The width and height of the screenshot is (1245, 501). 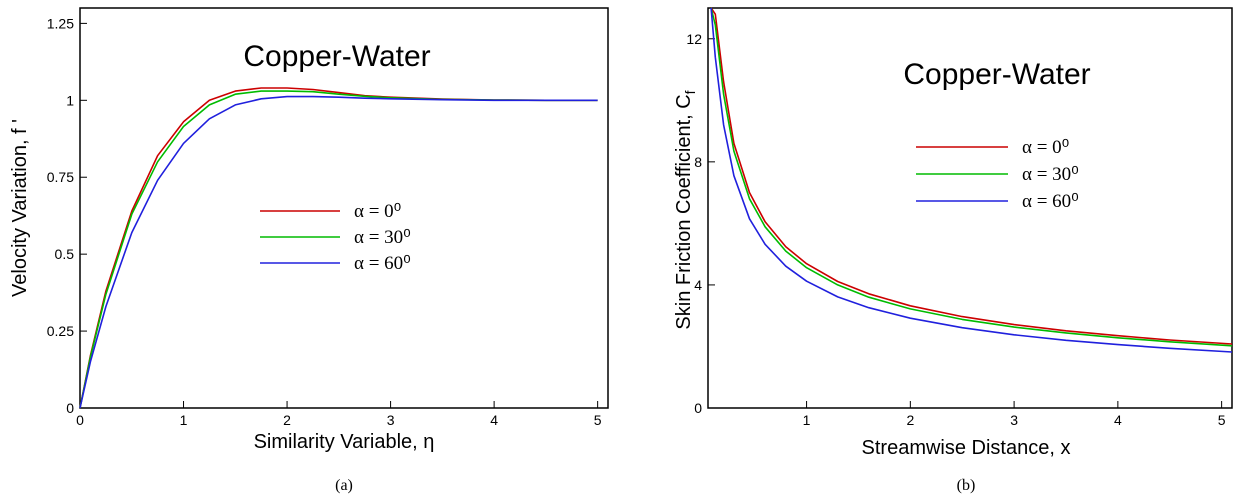 What do you see at coordinates (966, 448) in the screenshot?
I see `chart-b-x-axis-label: Streamwise Distance, x` at bounding box center [966, 448].